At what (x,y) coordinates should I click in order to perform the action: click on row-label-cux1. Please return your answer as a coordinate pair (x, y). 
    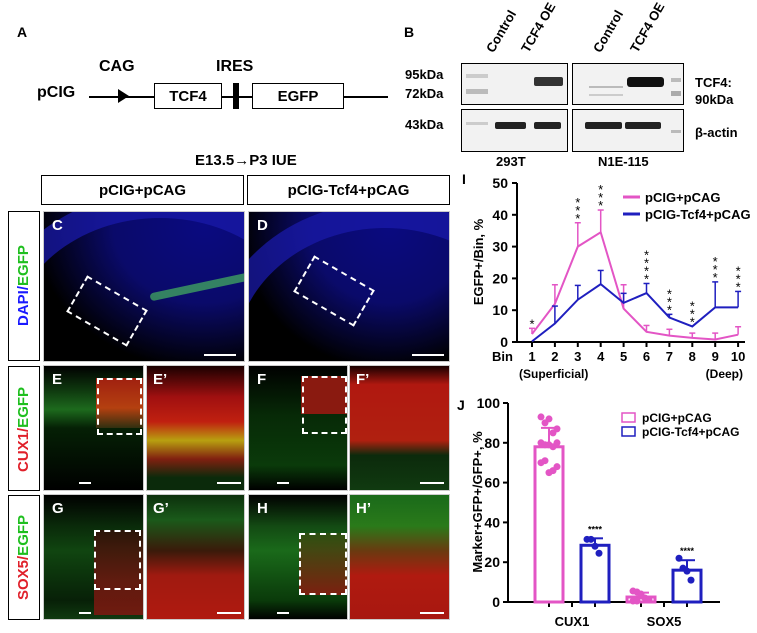
    Looking at the image, I should click on (24, 428).